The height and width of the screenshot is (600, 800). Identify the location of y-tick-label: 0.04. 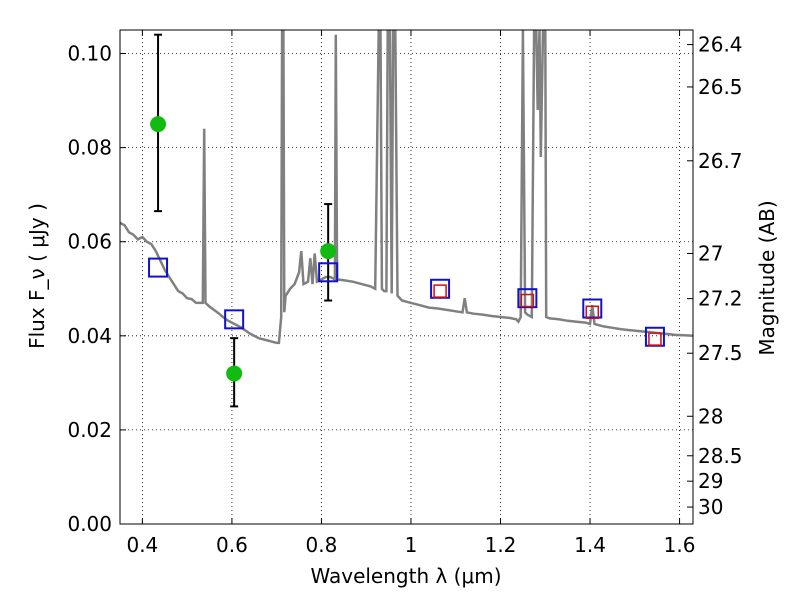
(89, 336).